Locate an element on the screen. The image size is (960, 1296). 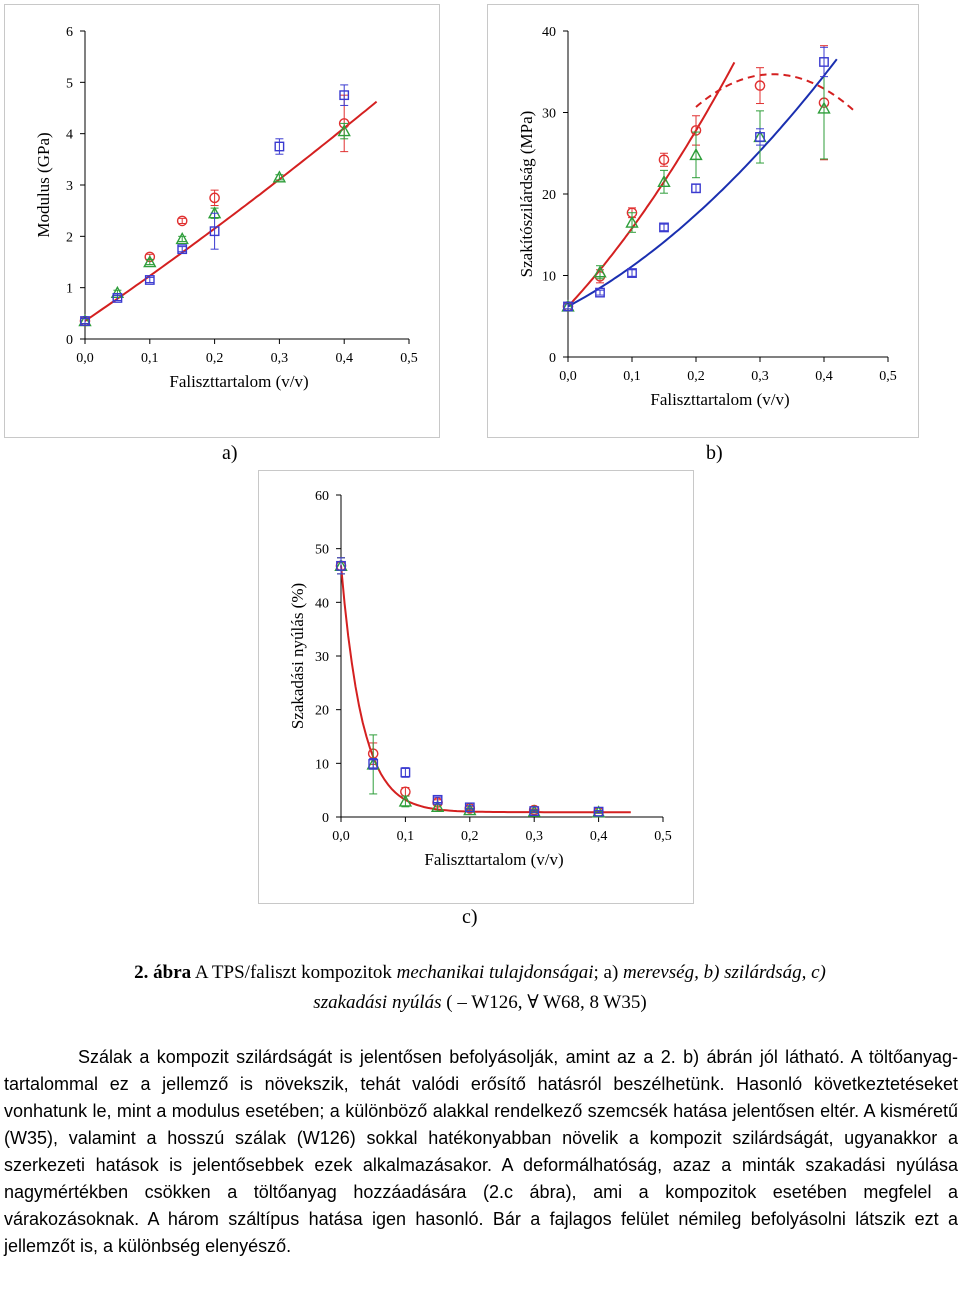
caption-legend: ( – W126, ∀ W68, 8 W35) is located at coordinates (544, 1002).